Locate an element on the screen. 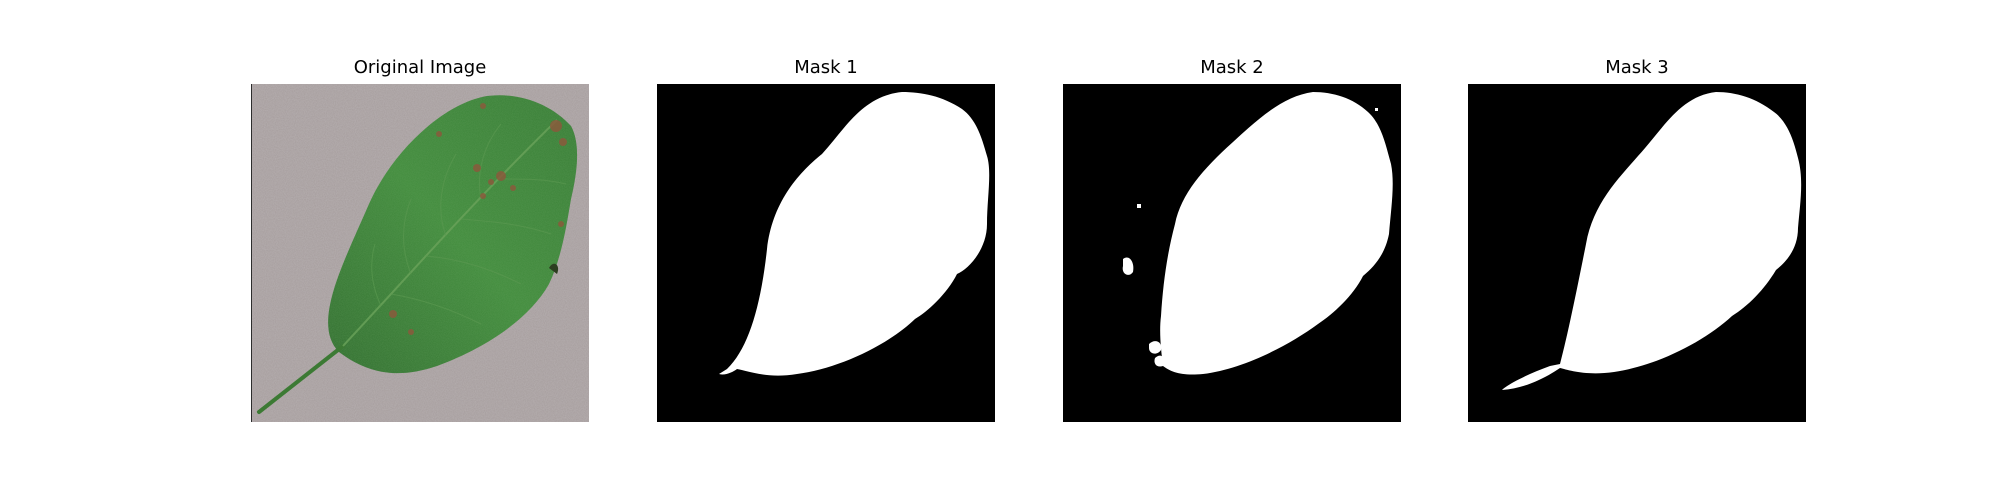  leaf-photo is located at coordinates (420, 253).